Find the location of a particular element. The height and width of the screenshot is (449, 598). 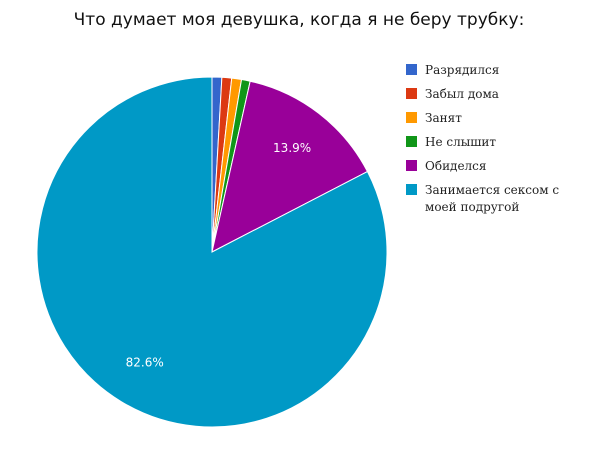

slice-label-4: 13.9% is located at coordinates (292, 148).